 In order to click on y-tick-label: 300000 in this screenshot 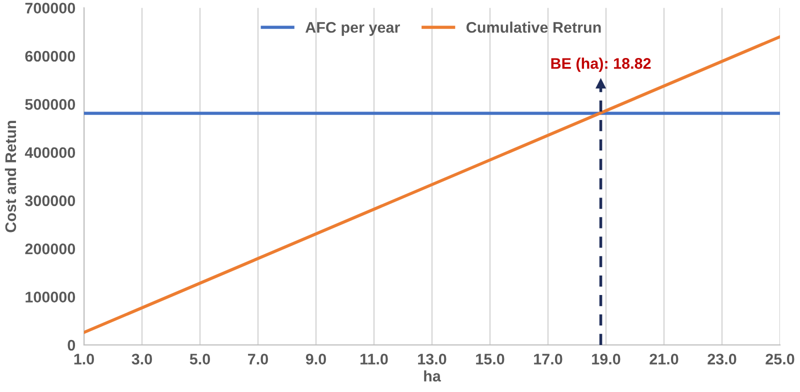, I will do `click(50, 200)`.